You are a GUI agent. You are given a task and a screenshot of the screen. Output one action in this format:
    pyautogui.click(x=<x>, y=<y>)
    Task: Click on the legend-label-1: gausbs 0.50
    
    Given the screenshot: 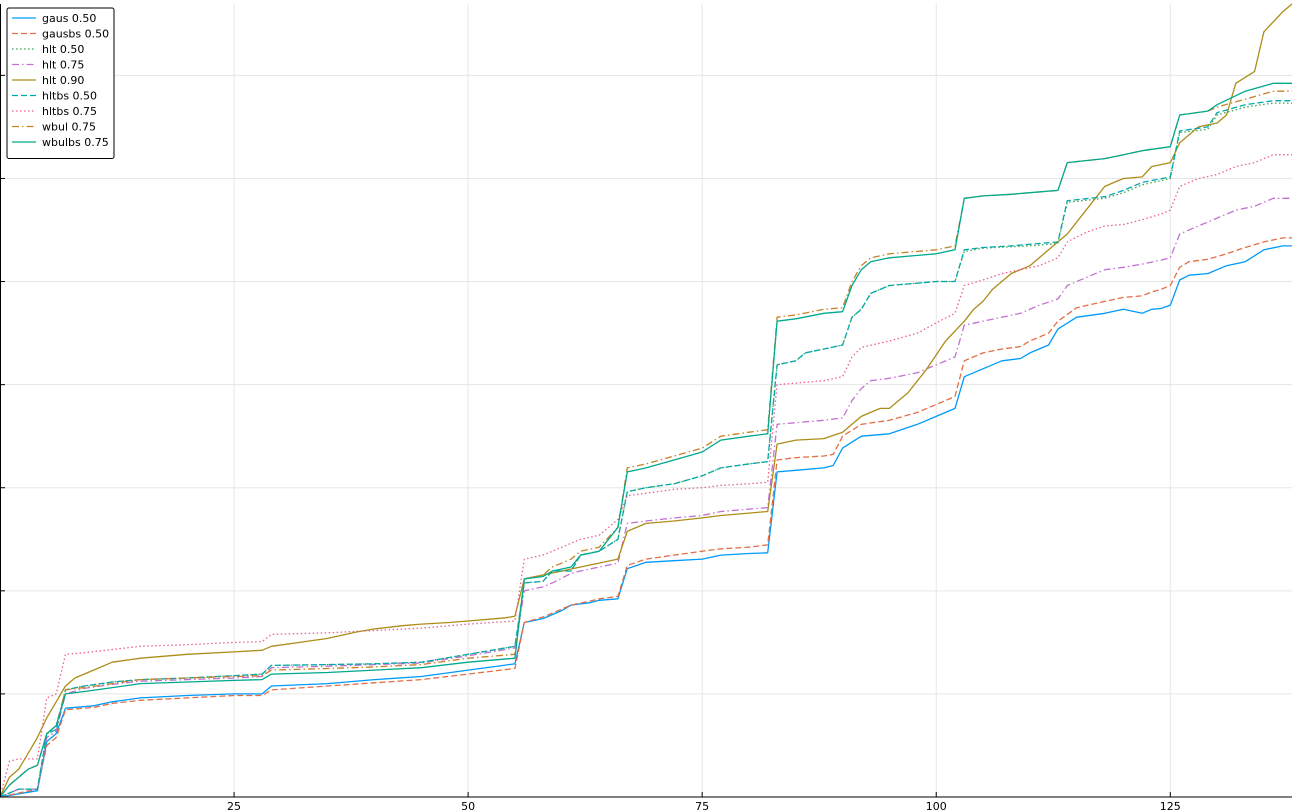 What is the action you would take?
    pyautogui.click(x=75, y=34)
    